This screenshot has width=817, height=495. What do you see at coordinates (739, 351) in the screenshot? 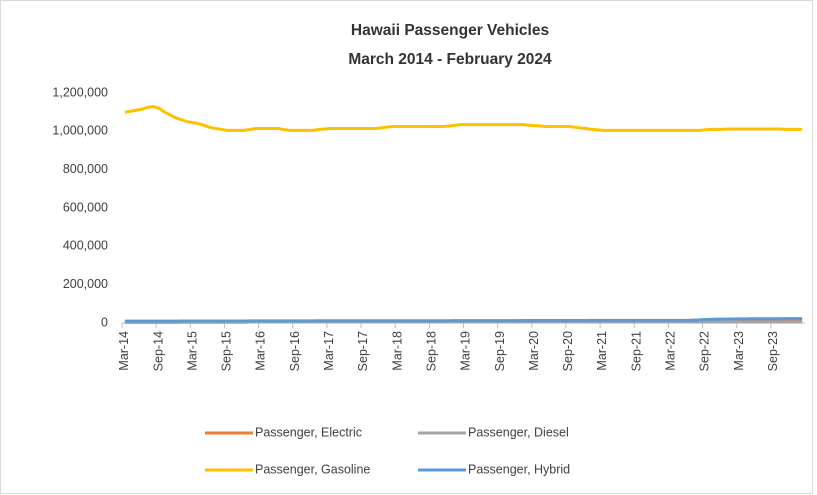
I see `x-tick-label: Mar-23` at bounding box center [739, 351].